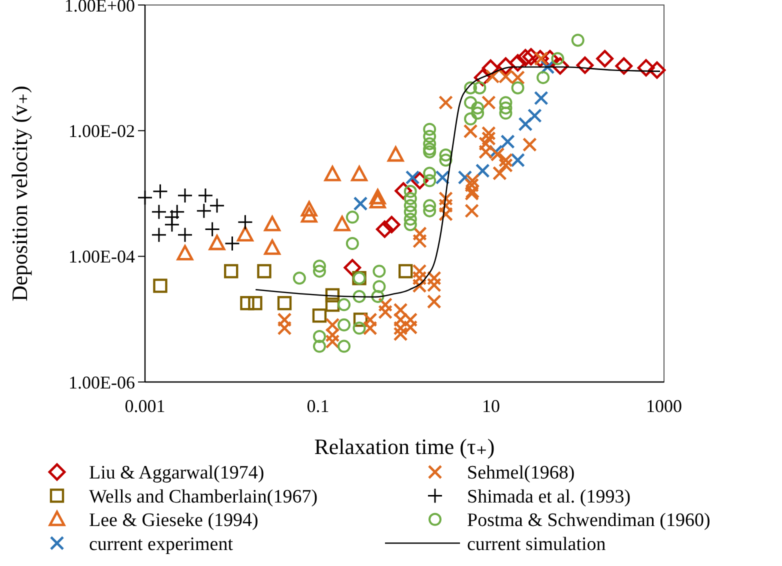 The image size is (782, 566). I want to click on legend-label: Liu & Aggarwal(1974), so click(176, 473).